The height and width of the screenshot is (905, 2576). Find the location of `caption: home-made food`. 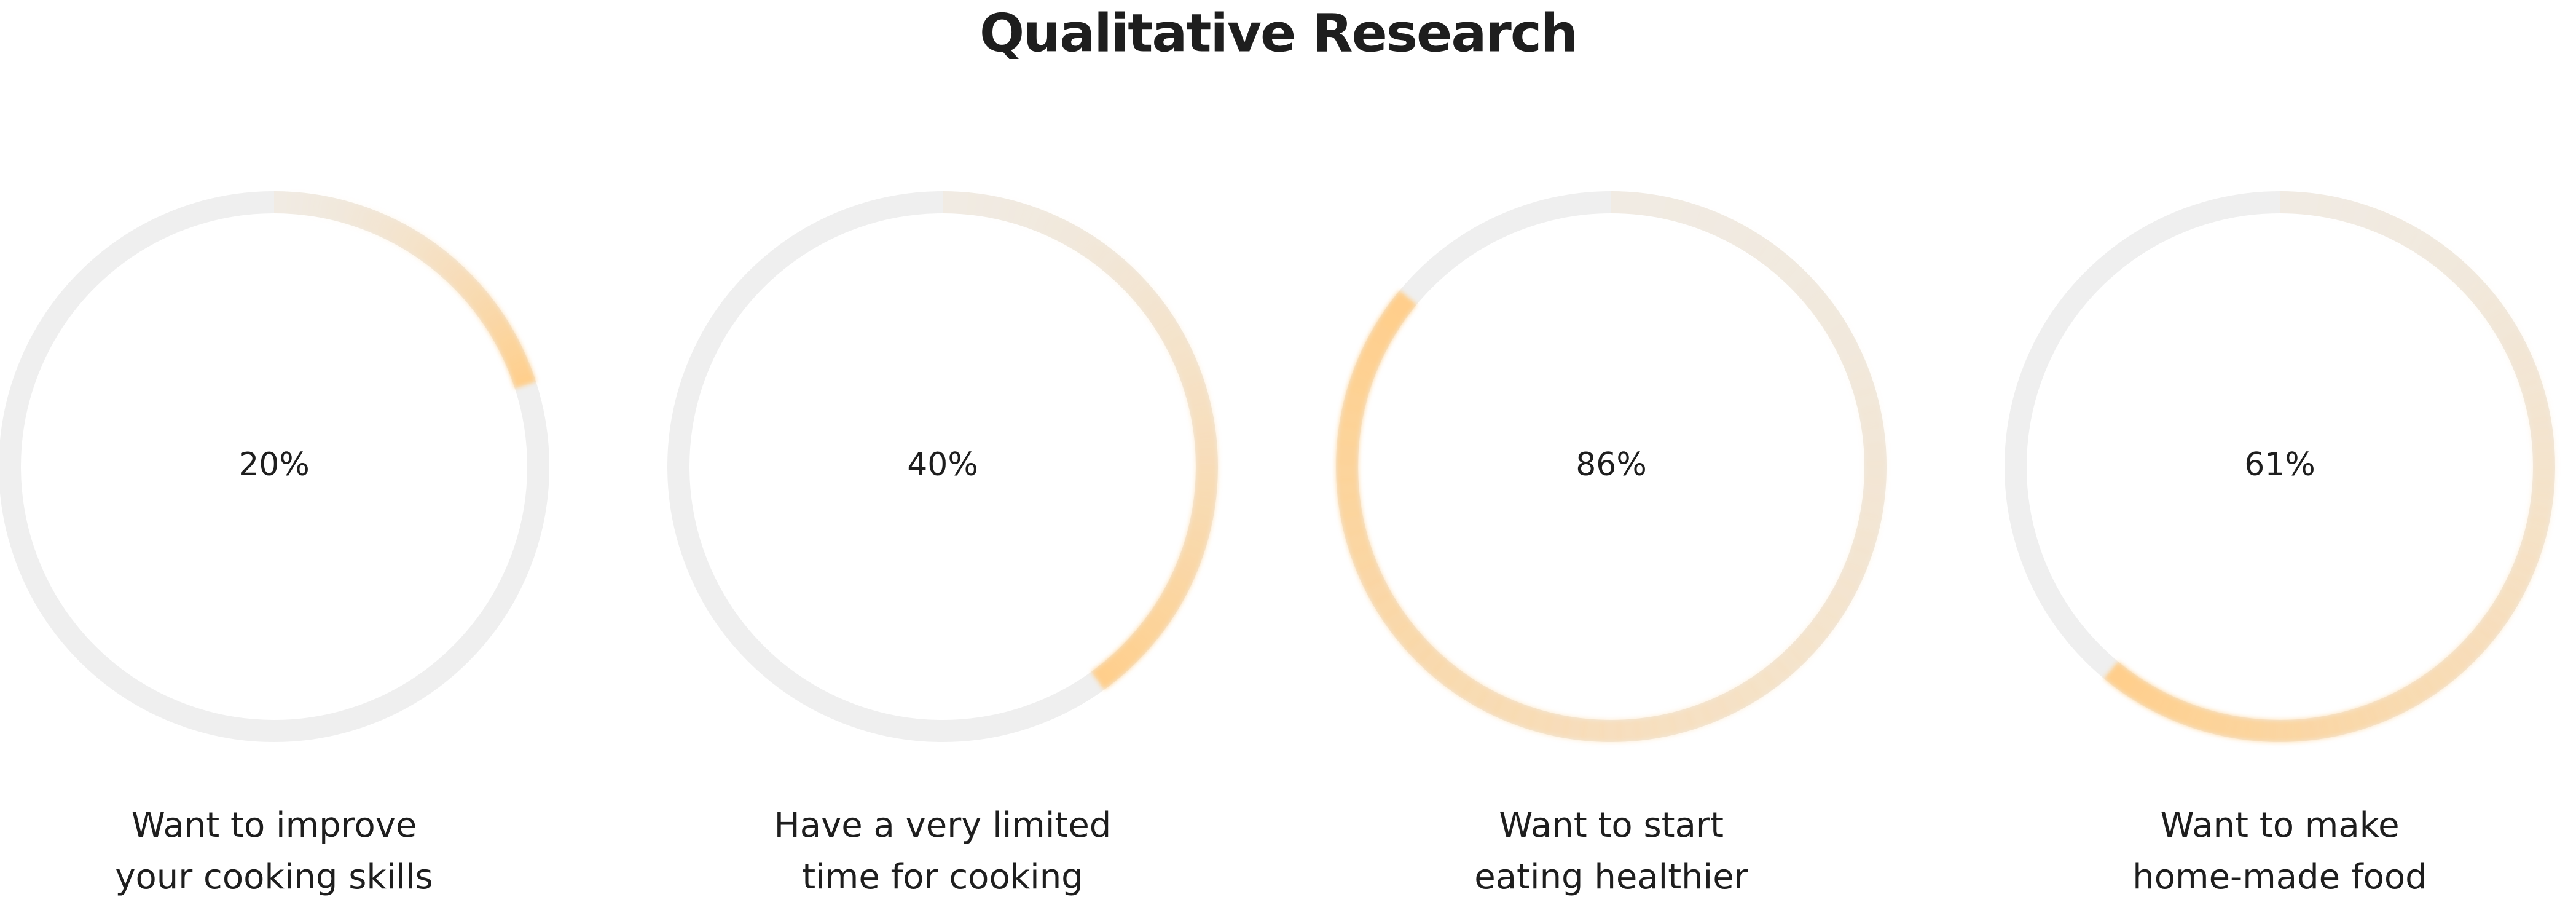

caption: home-made food is located at coordinates (2279, 877).